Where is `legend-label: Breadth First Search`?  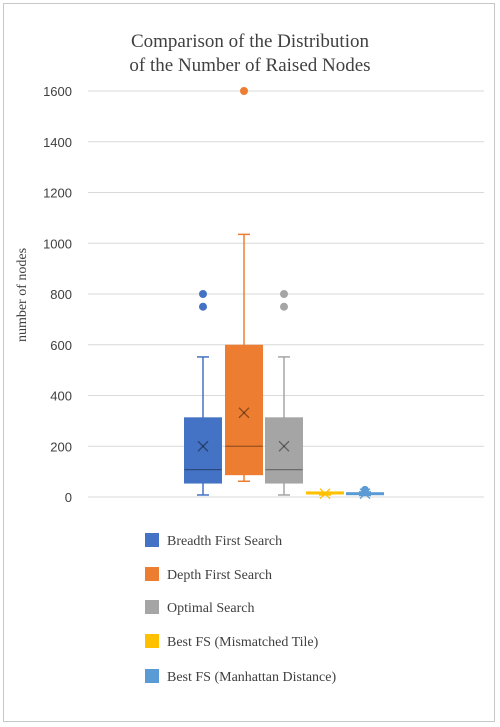 legend-label: Breadth First Search is located at coordinates (224, 541).